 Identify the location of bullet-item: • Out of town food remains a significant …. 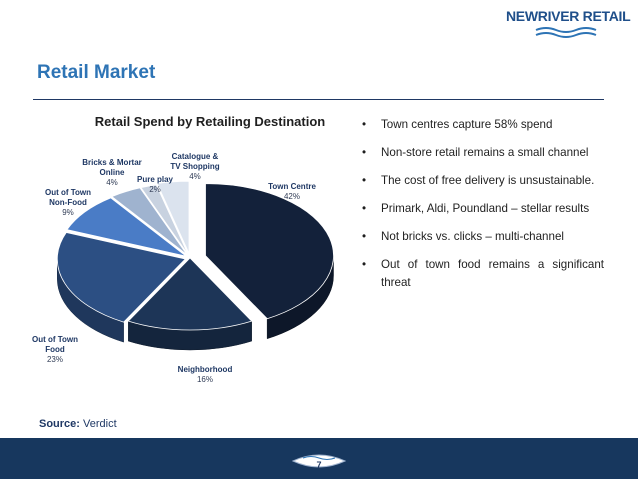
(482, 274).